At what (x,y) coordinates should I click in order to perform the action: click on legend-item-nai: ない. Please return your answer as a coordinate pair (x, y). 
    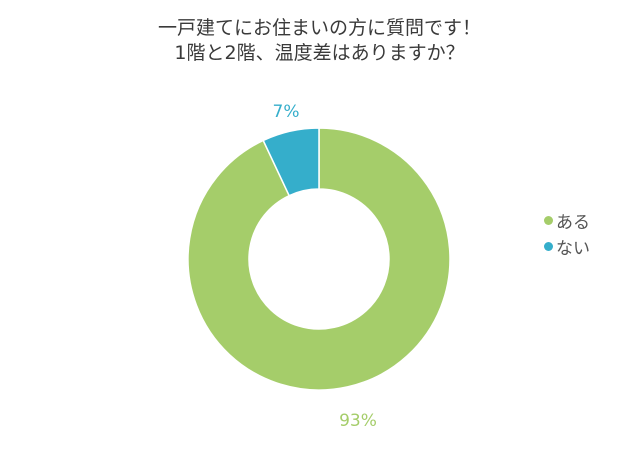
    Looking at the image, I should click on (567, 246).